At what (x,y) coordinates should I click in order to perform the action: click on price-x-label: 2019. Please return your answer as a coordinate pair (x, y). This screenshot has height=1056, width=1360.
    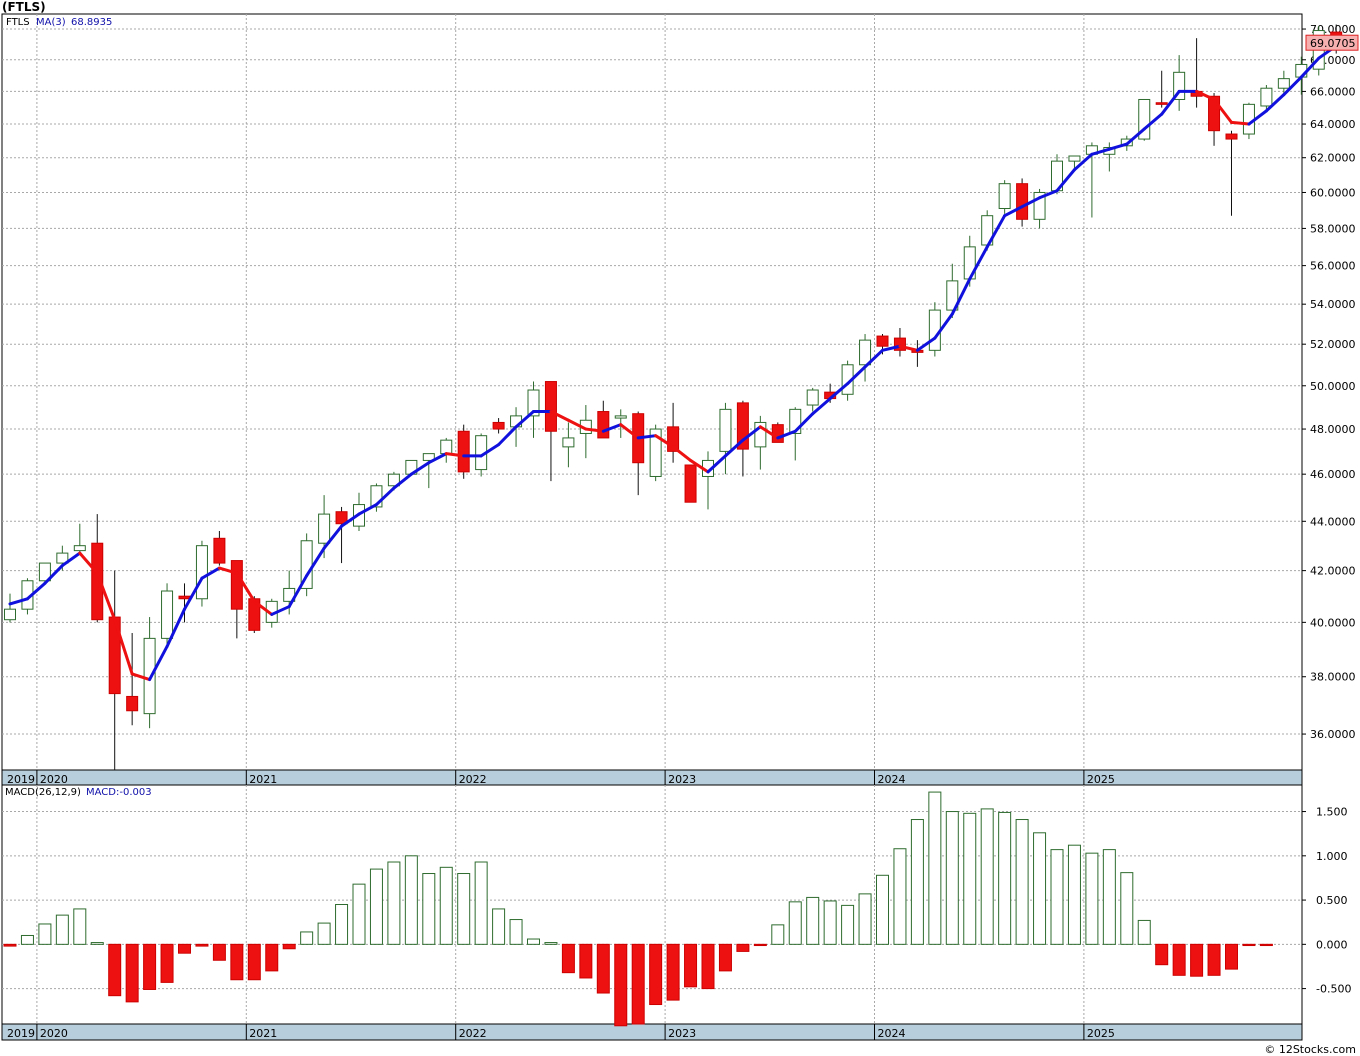
    Looking at the image, I should click on (21, 779).